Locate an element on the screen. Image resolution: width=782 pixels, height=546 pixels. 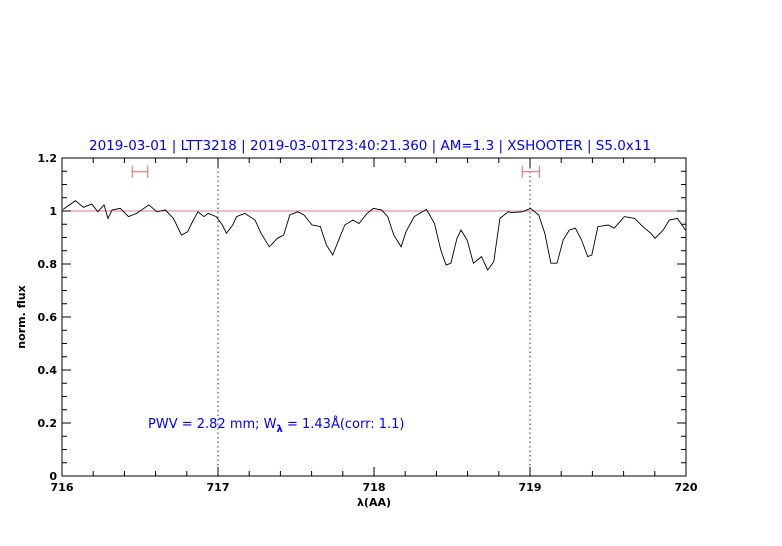
y-tick-label: 0 is located at coordinates (53, 476).